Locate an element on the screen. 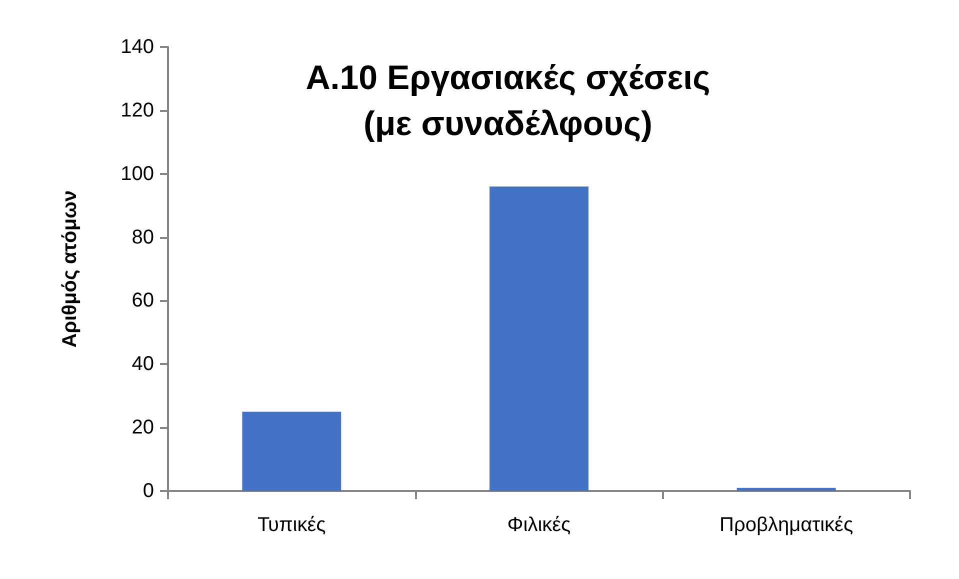  y-tick-label: 0 is located at coordinates (148, 491).